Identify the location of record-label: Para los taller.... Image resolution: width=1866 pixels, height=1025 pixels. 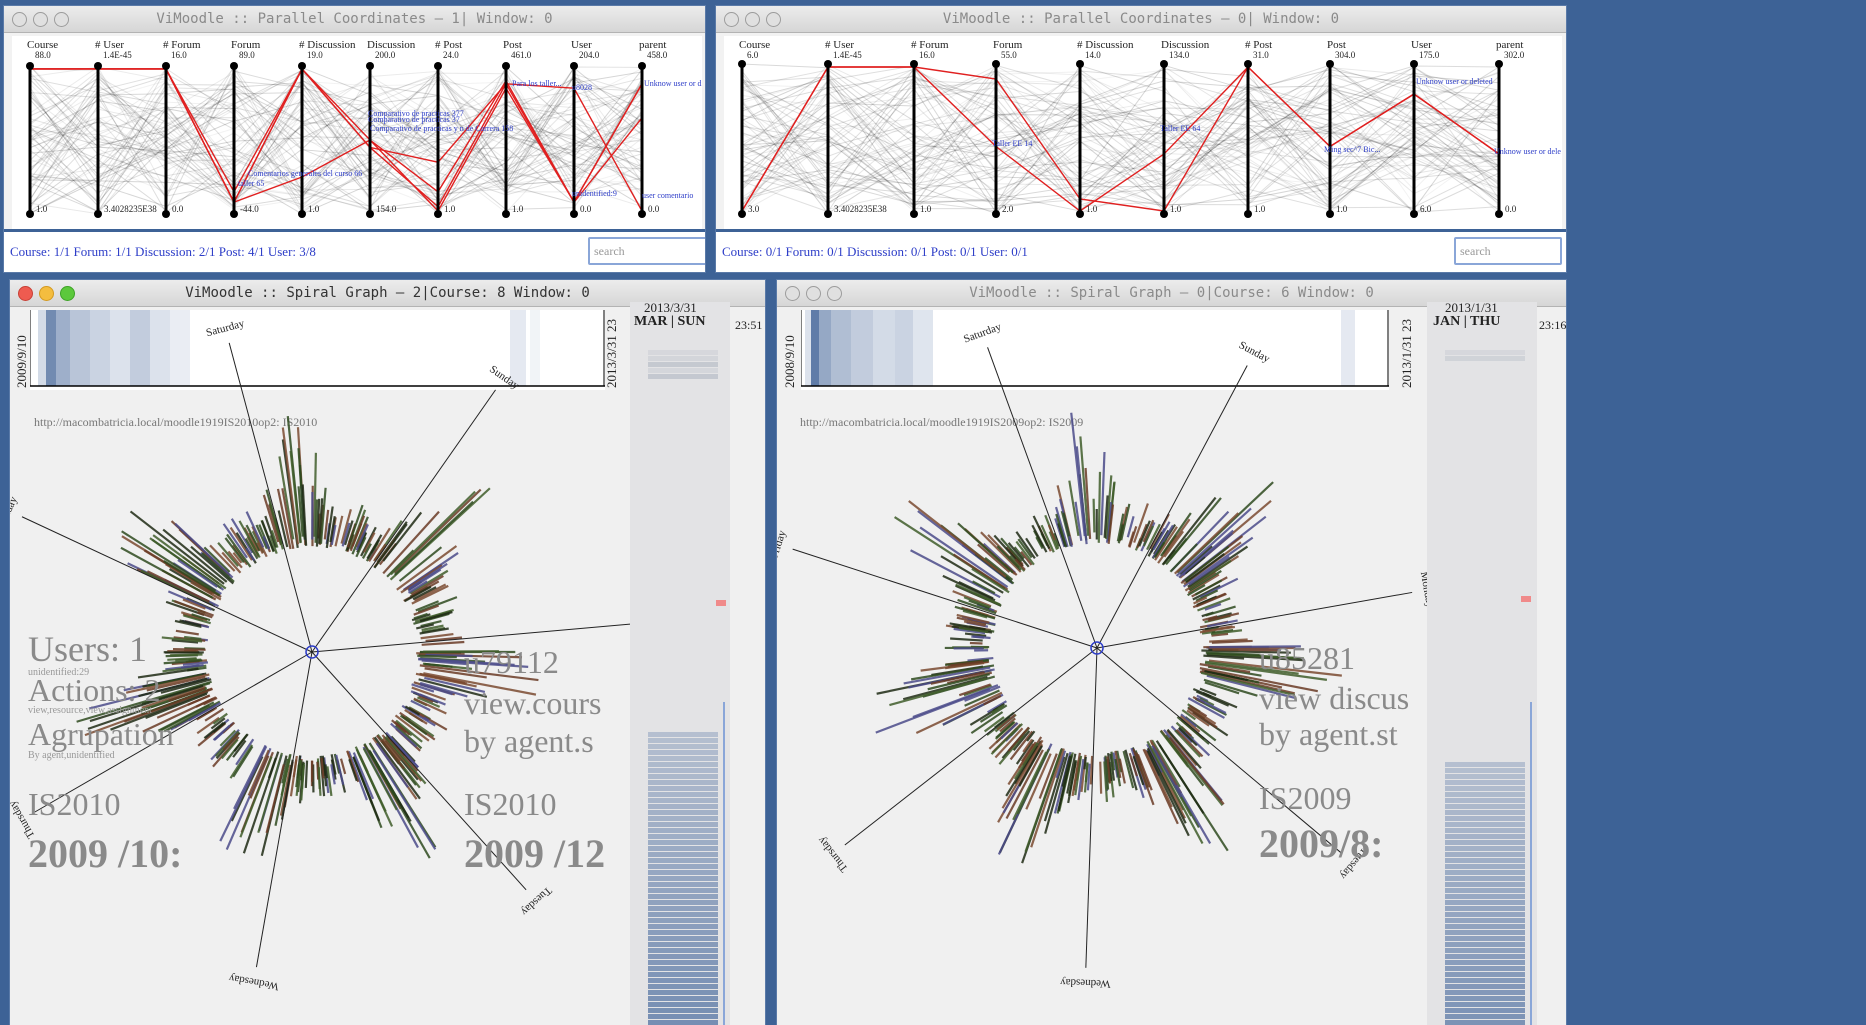
(537, 83).